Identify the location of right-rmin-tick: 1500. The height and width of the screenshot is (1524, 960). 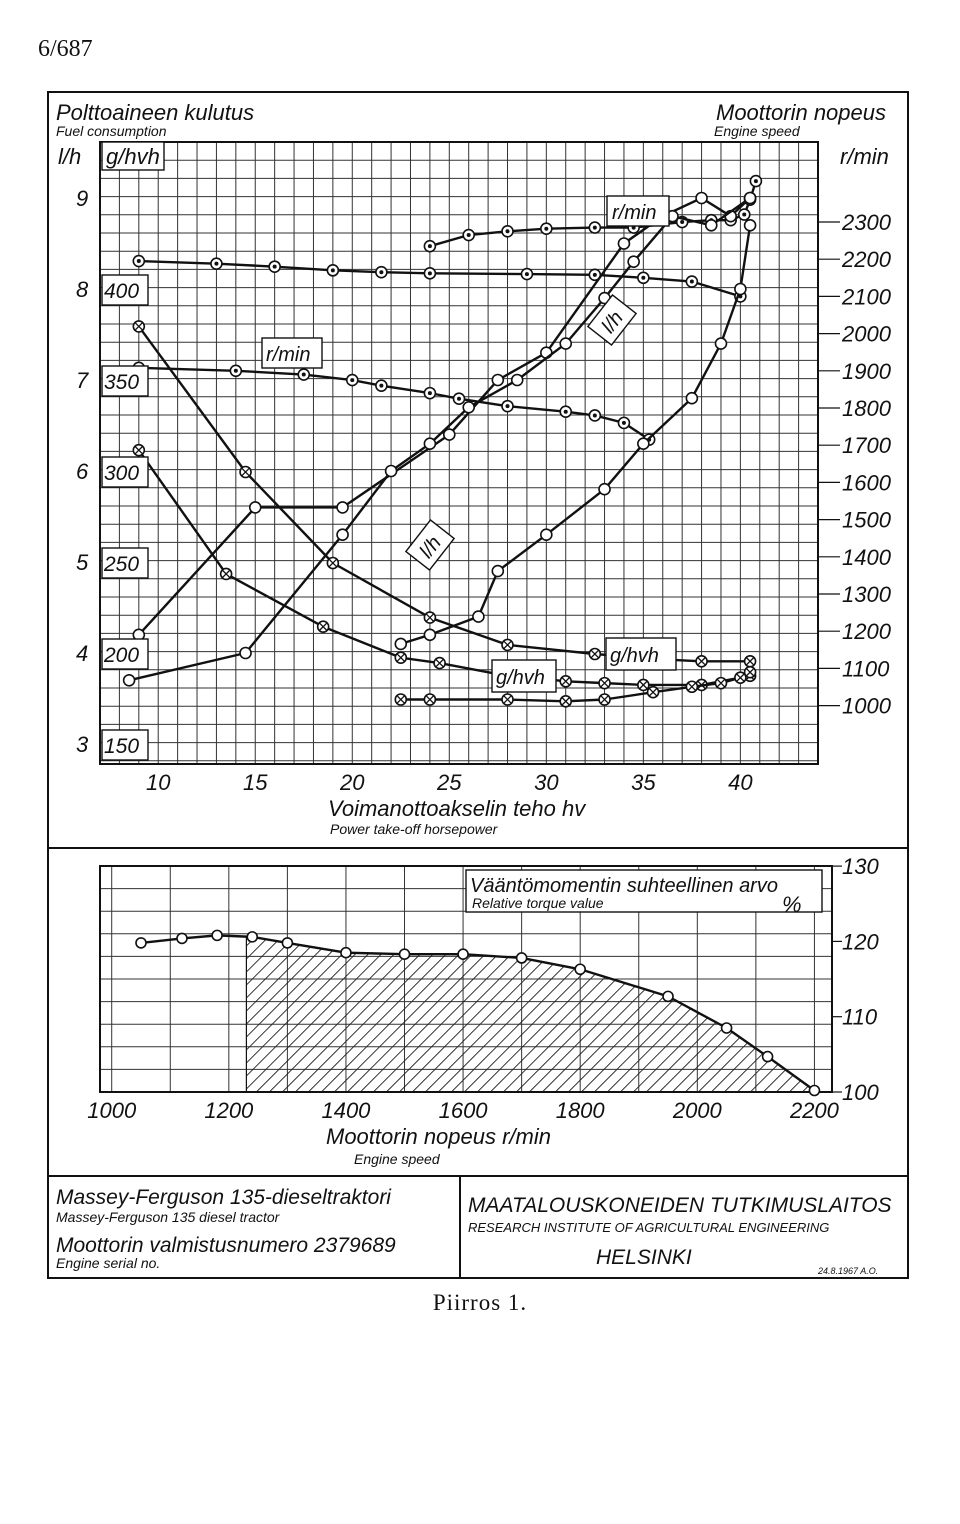
(867, 520).